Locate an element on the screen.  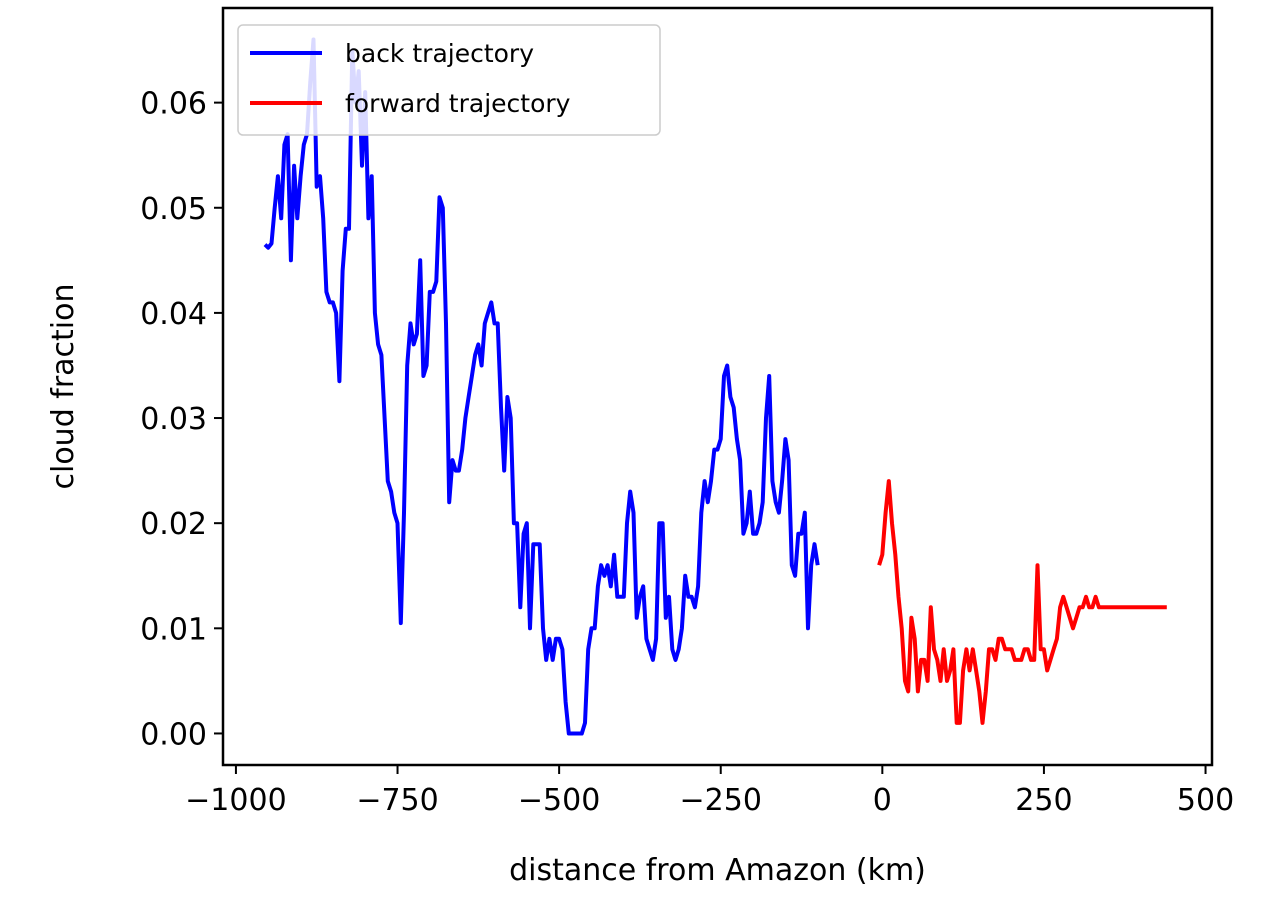
y-tick-label: 0.00 is located at coordinates (173, 734).